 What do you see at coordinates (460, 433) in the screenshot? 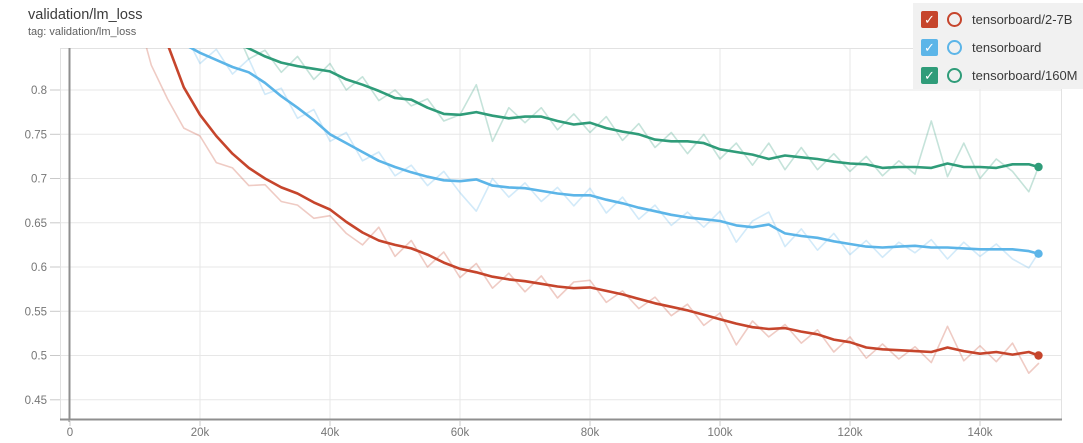
I see `svg-text: 60k` at bounding box center [460, 433].